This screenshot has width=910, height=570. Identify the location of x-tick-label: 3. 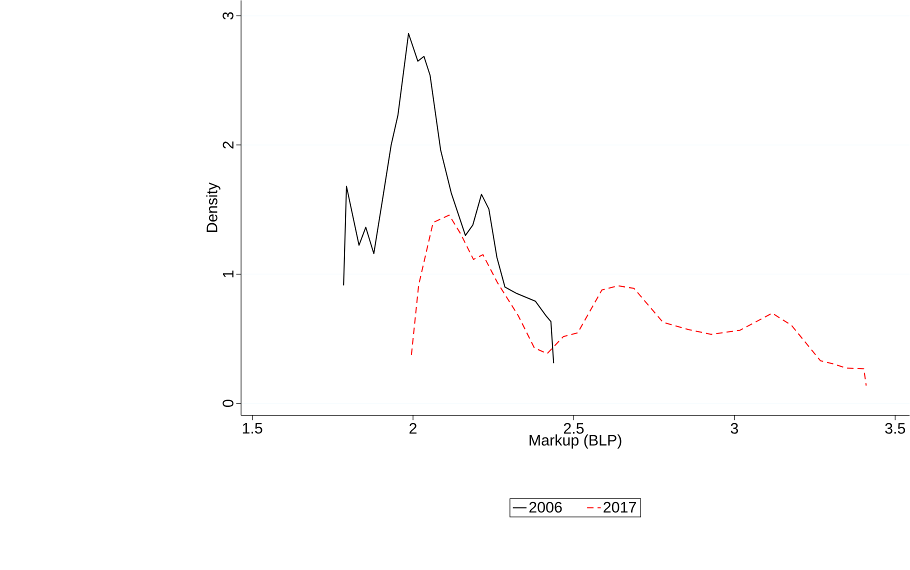
(734, 428).